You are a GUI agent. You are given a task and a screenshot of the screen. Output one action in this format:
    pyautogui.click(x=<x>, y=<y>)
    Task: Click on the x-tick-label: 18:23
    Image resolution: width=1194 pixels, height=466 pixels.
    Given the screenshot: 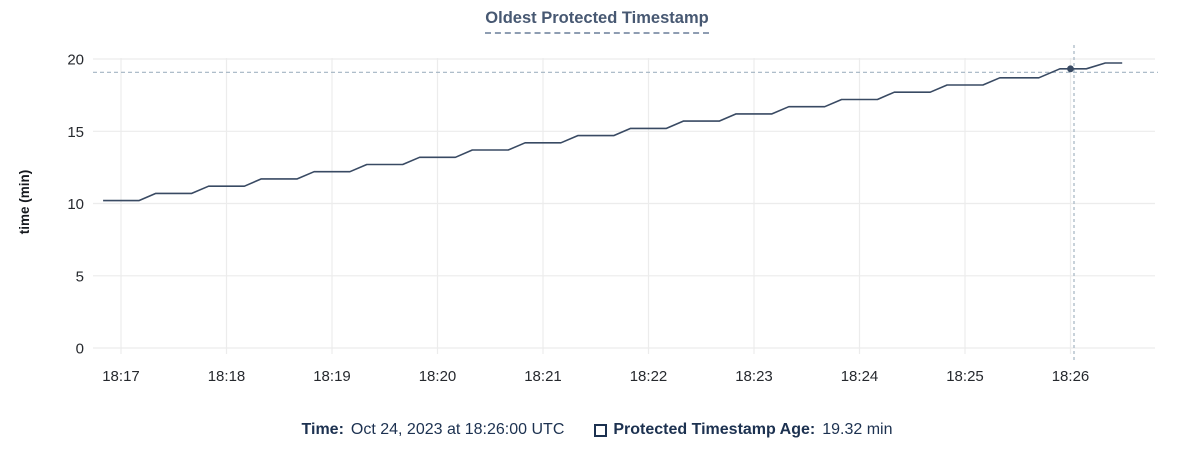 What is the action you would take?
    pyautogui.click(x=754, y=376)
    